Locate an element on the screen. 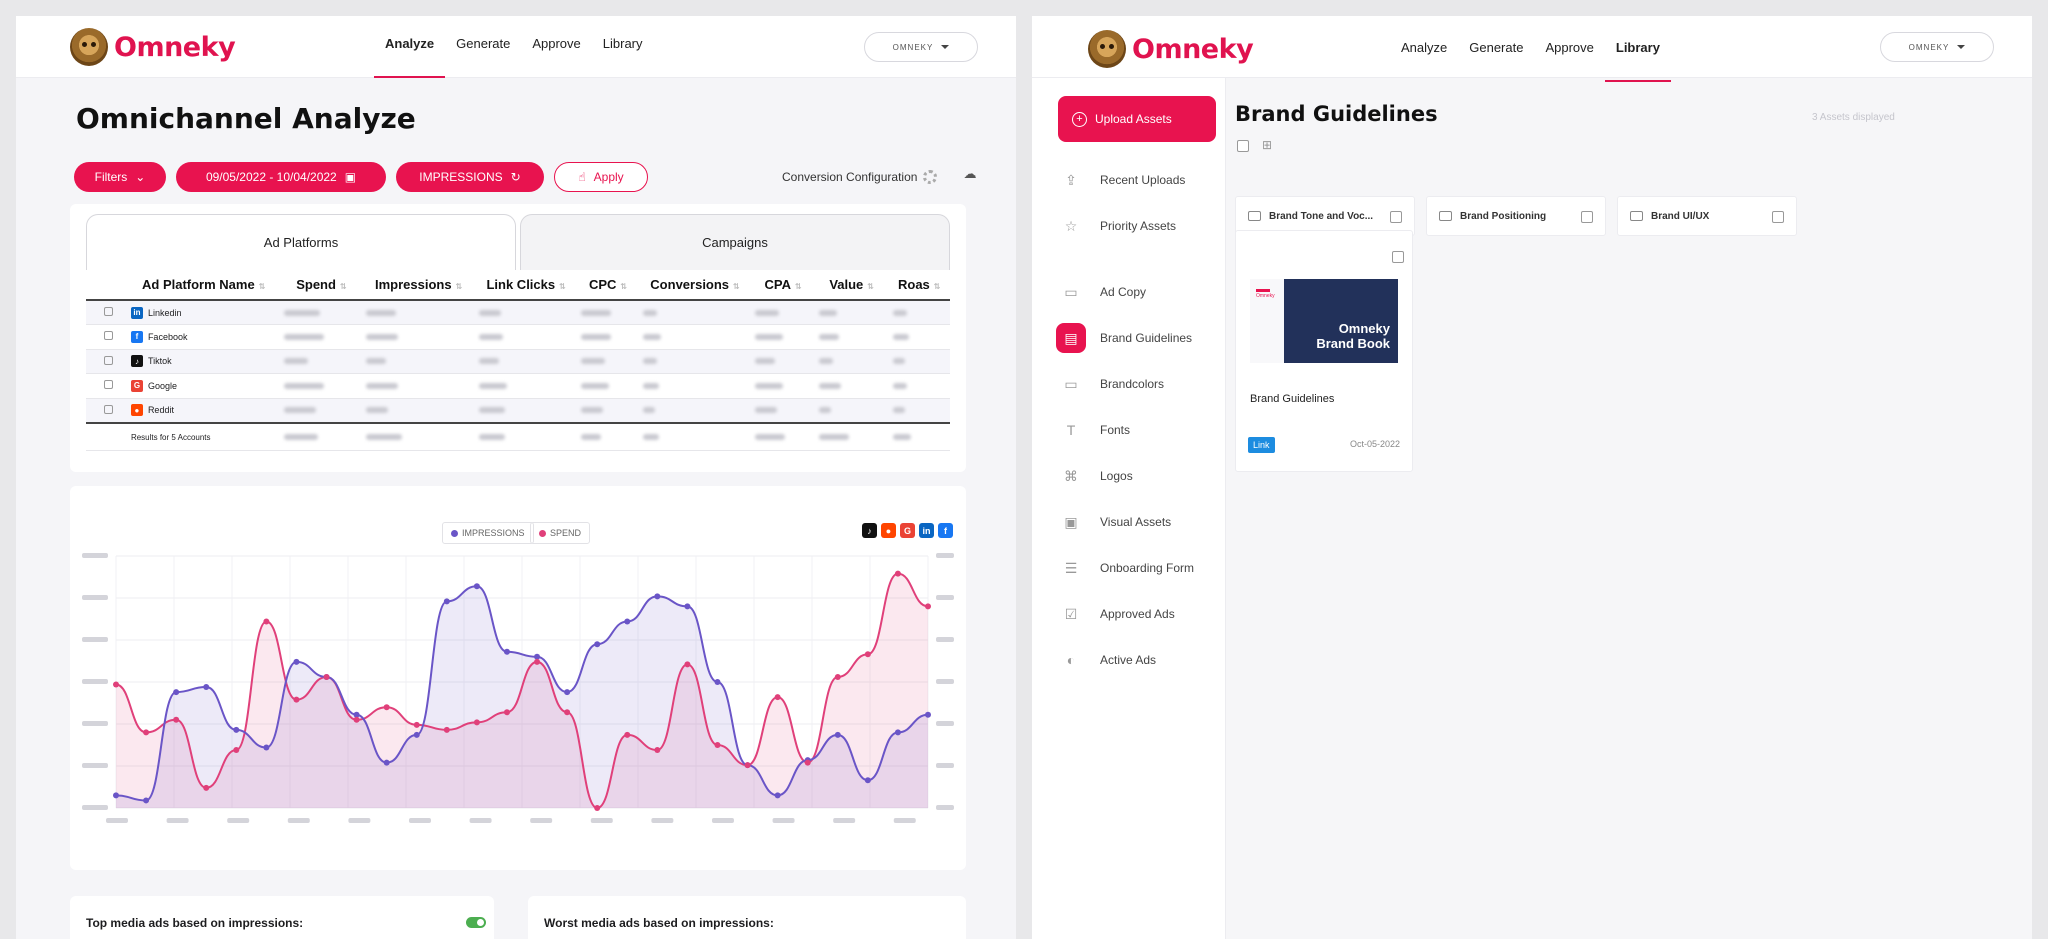 This screenshot has height=939, width=2048. account-dropdown: OMNEKY is located at coordinates (921, 47).